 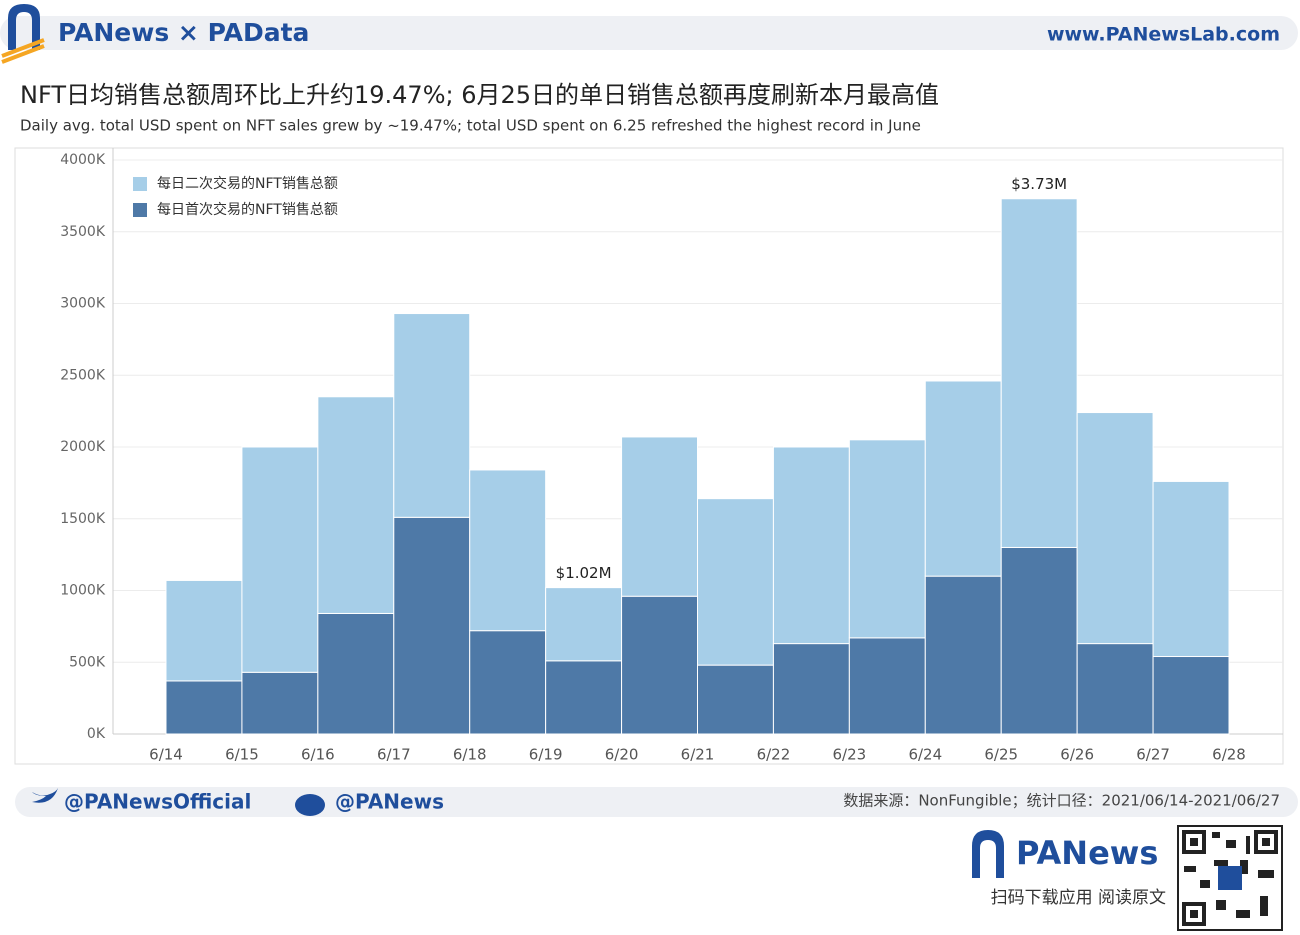 I want to click on footer-logo: PANews, so click(x=1087, y=853).